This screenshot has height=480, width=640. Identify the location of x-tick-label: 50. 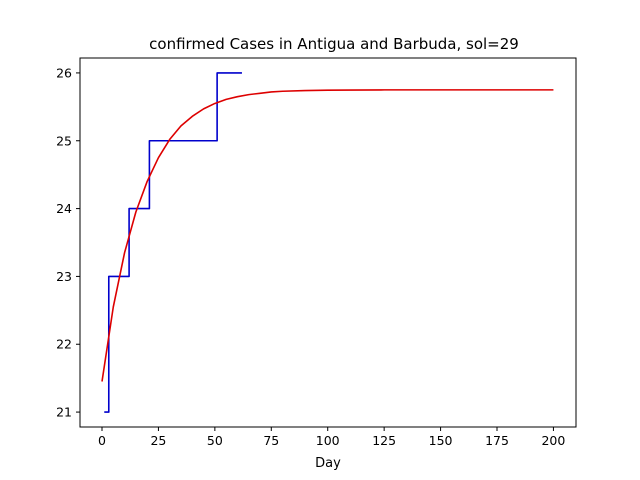
(215, 440).